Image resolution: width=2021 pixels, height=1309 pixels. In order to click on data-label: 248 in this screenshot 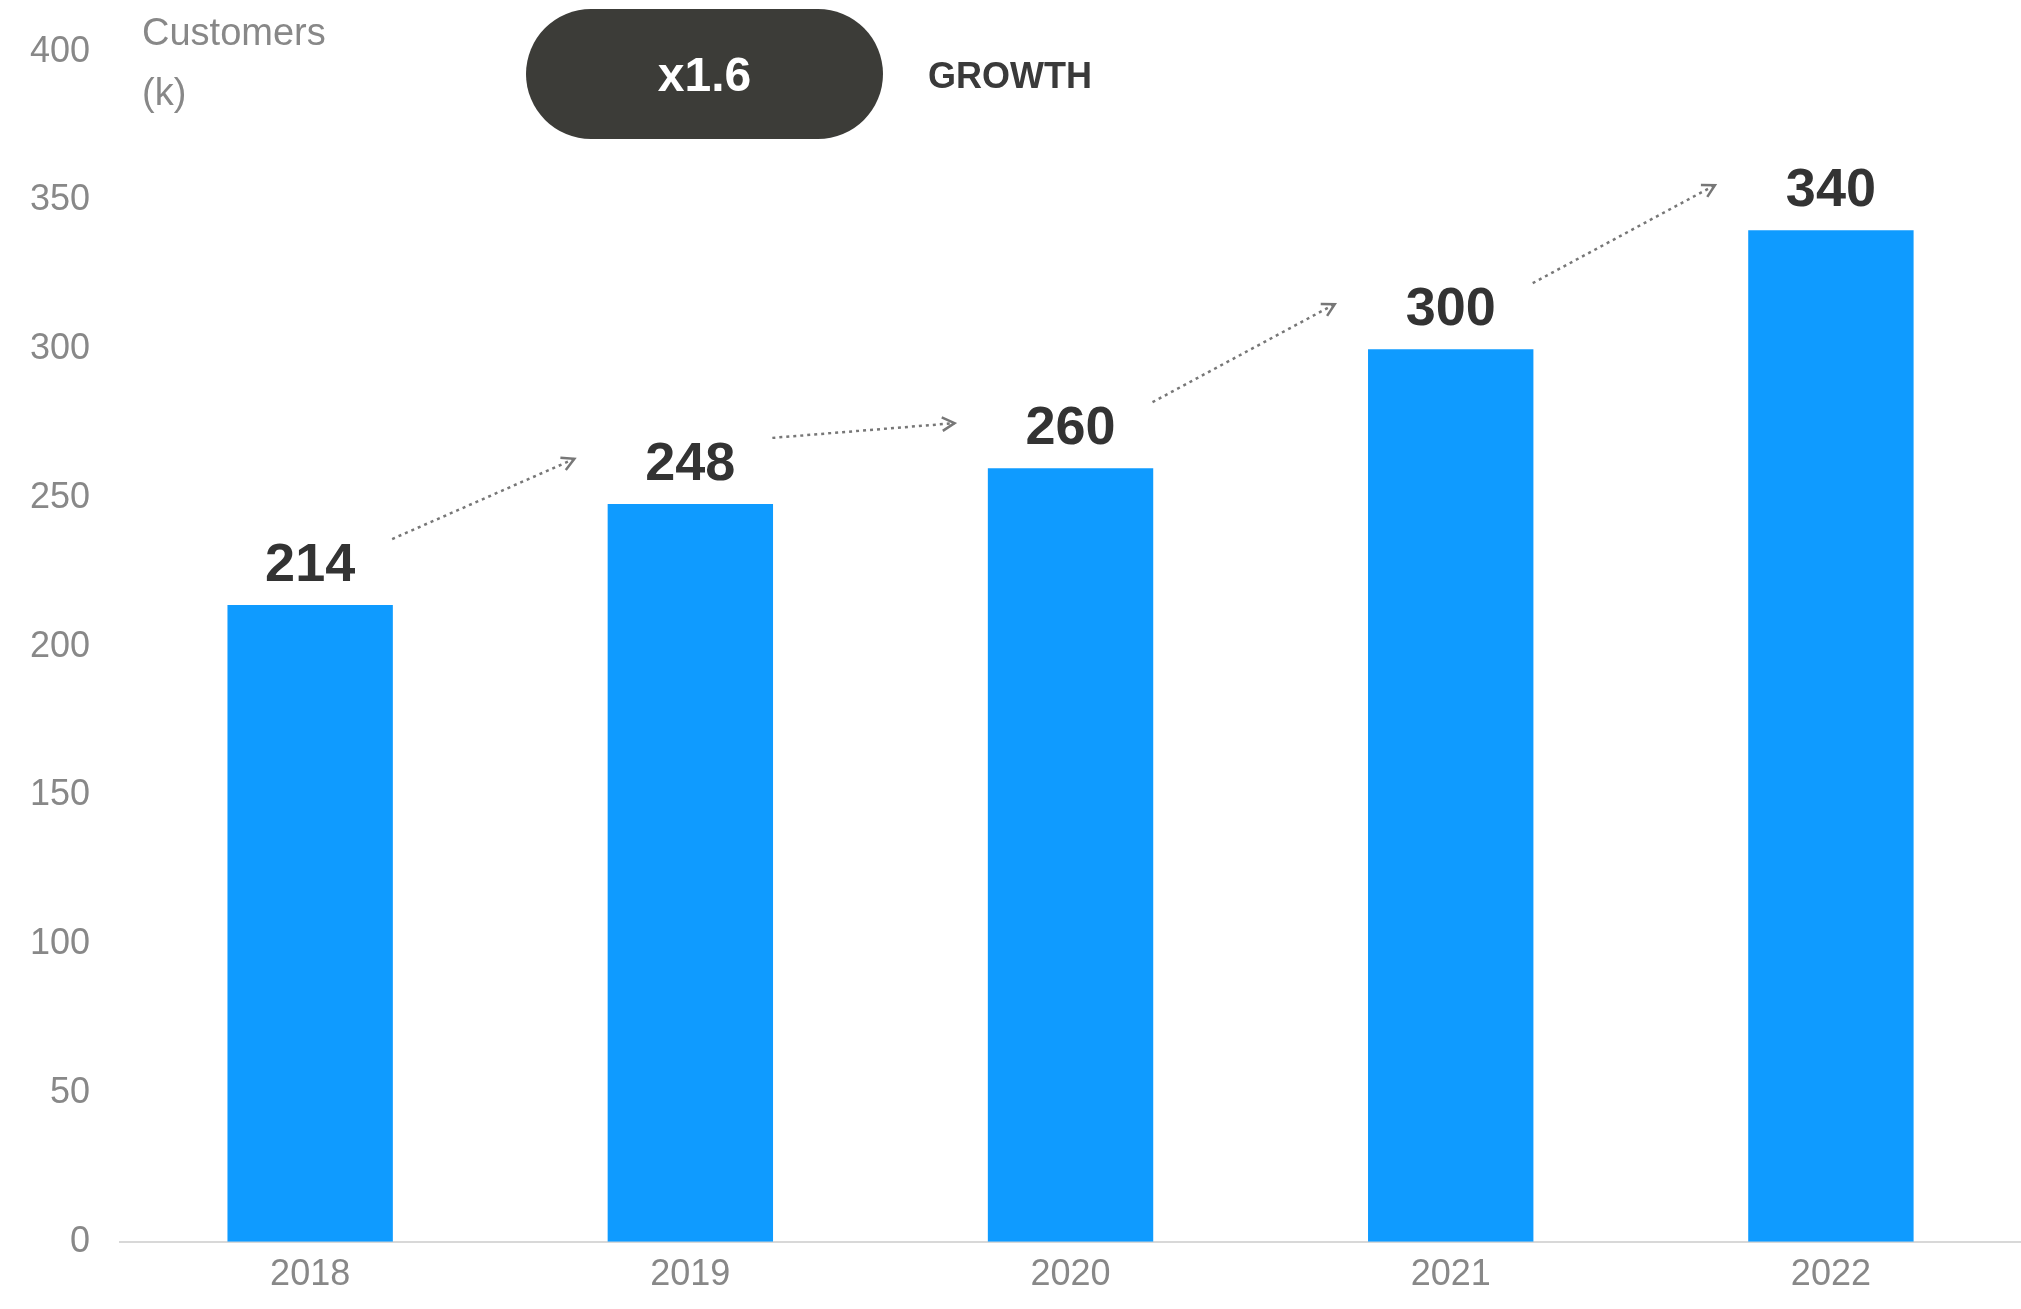, I will do `click(690, 460)`.